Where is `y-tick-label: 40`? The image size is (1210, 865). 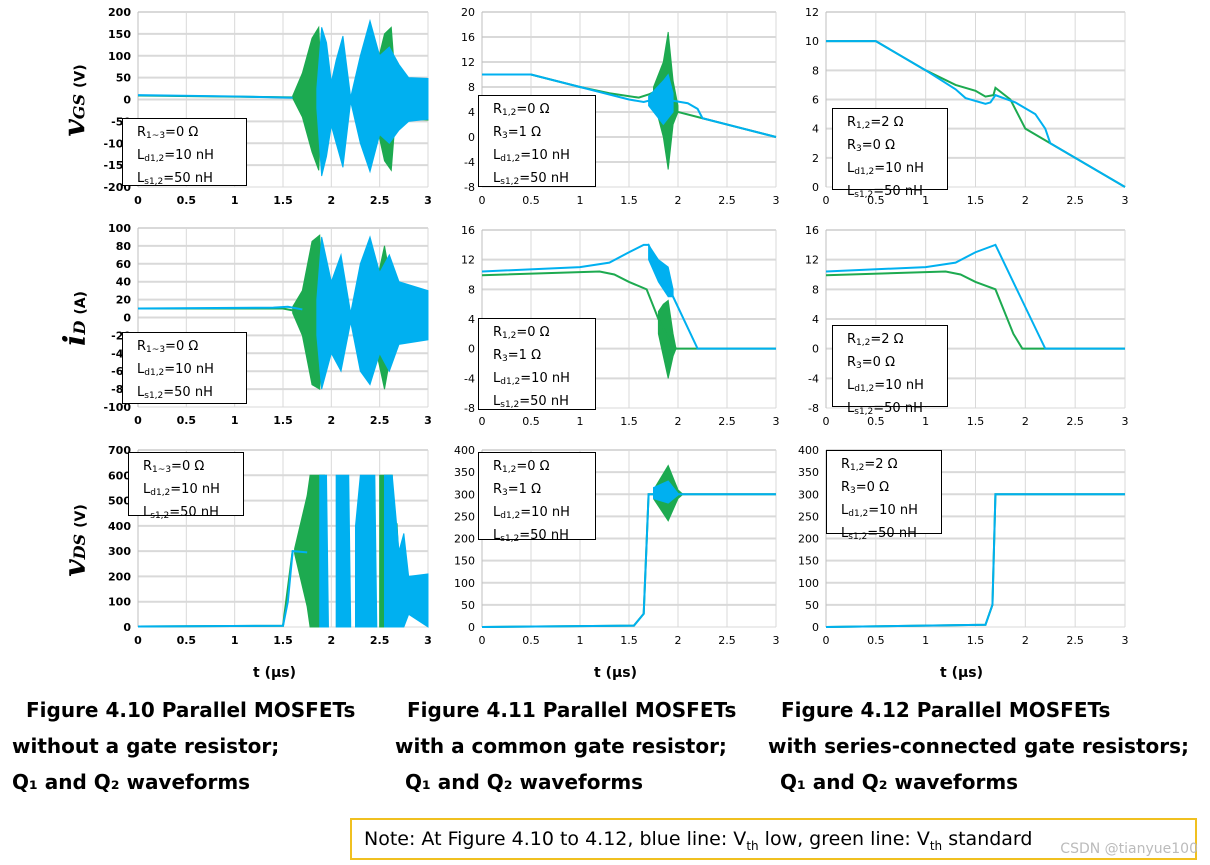
y-tick-label: 40 is located at coordinates (124, 282).